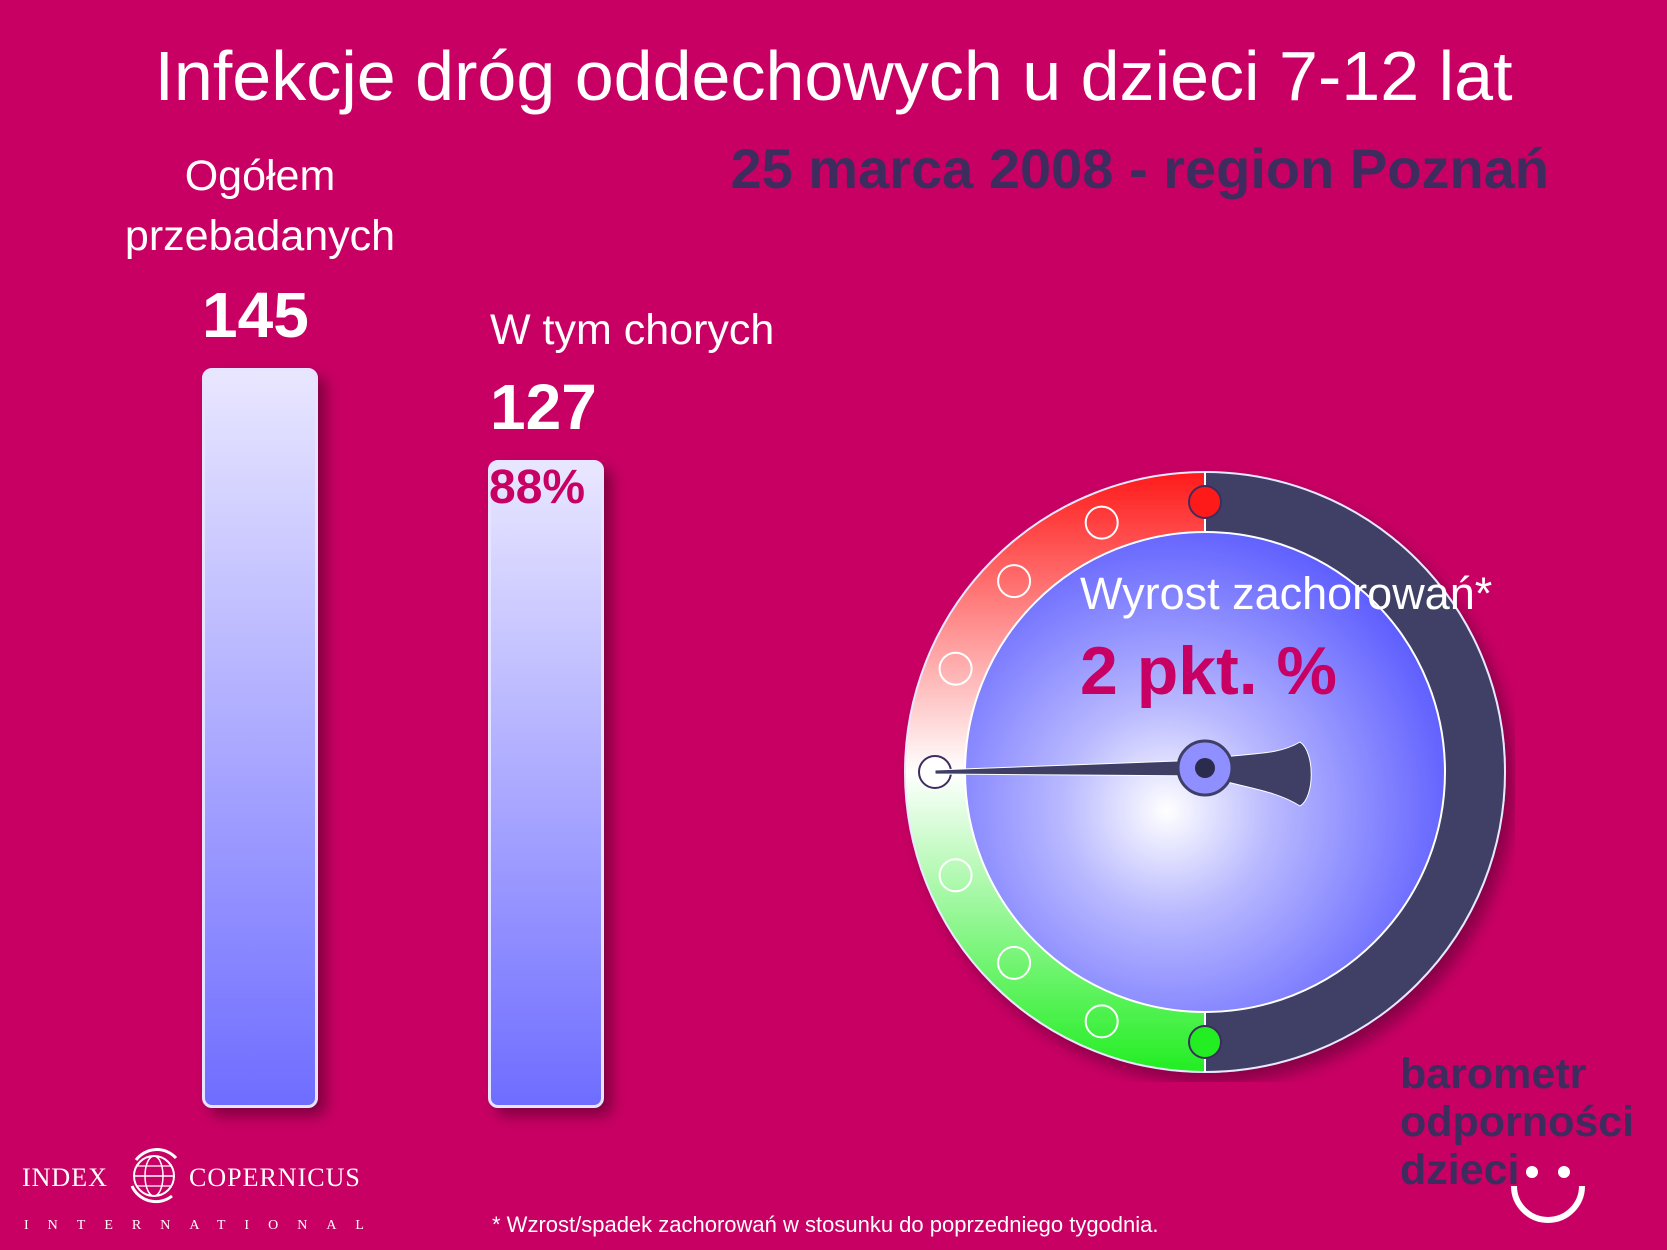  What do you see at coordinates (260, 176) in the screenshot?
I see `total-label-line1: Ogółem` at bounding box center [260, 176].